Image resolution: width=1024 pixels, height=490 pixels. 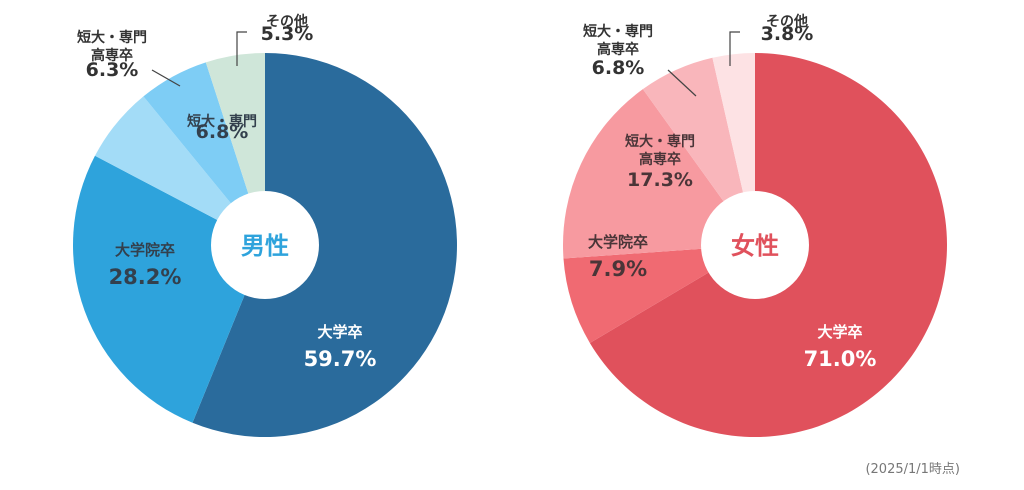 What do you see at coordinates (660, 180) in the screenshot?
I see `slice-value-label: 17.3%` at bounding box center [660, 180].